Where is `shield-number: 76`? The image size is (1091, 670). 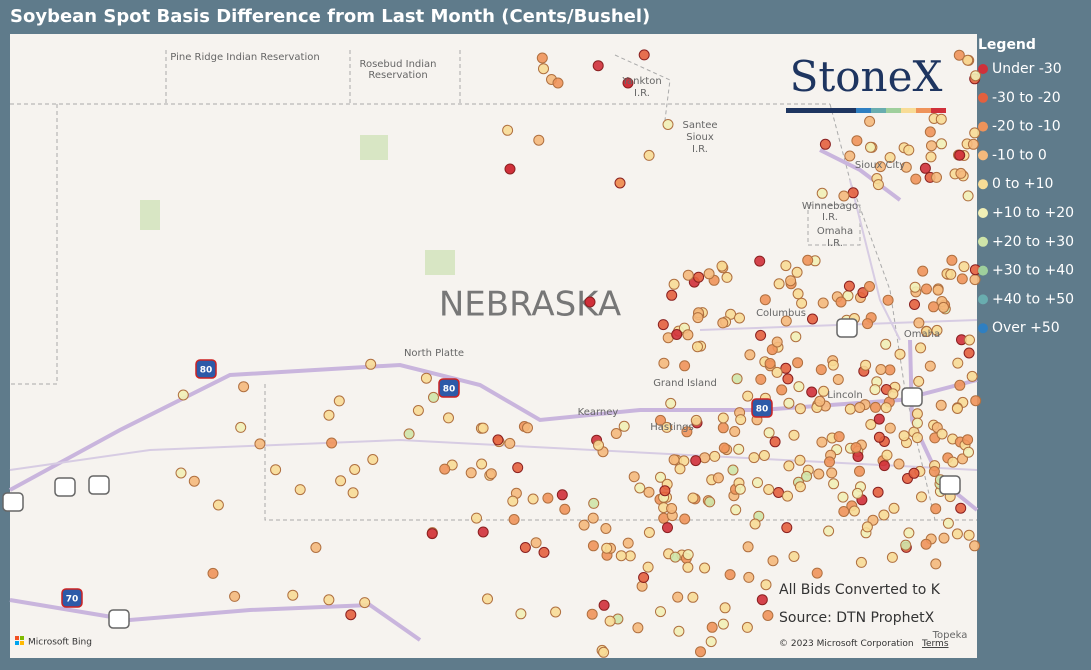
shield-number: 76 is located at coordinates (13, 504).